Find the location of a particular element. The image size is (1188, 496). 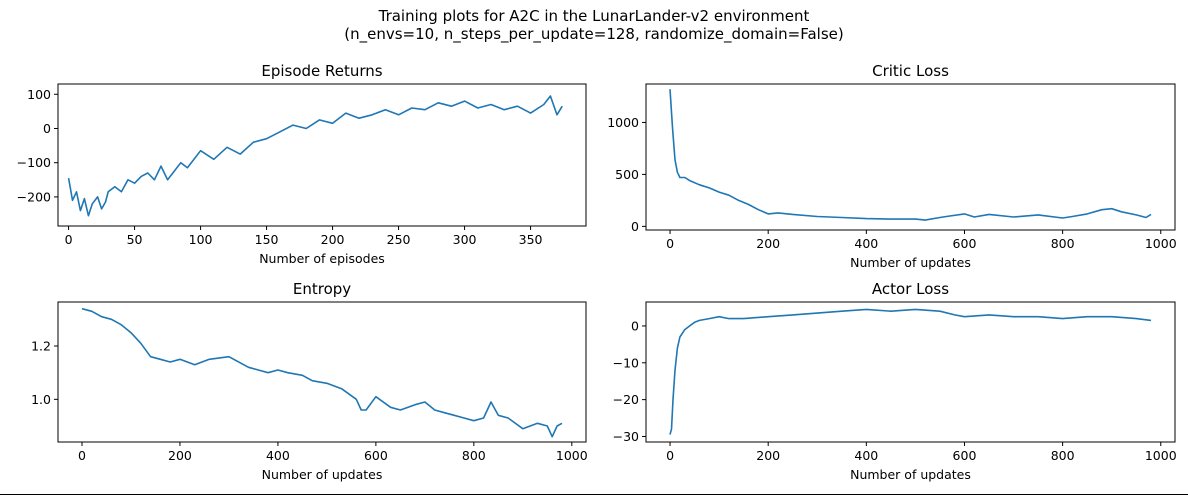

episode-returns-x-tick-label: 50 is located at coordinates (135, 239).